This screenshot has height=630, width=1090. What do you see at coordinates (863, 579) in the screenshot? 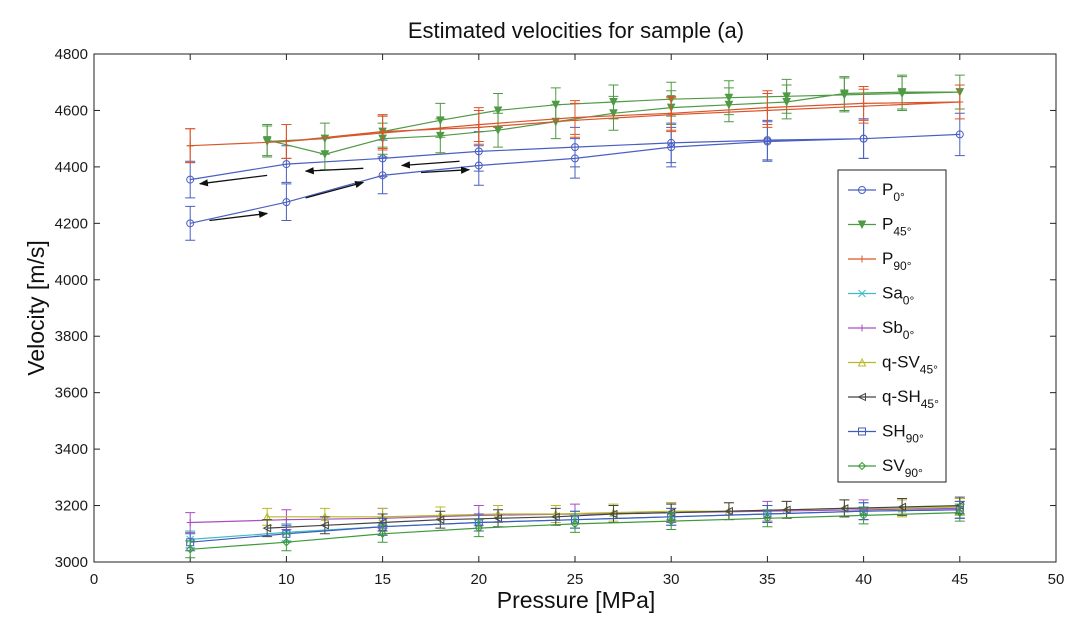
I see `x-tick-label: 40` at bounding box center [863, 579].